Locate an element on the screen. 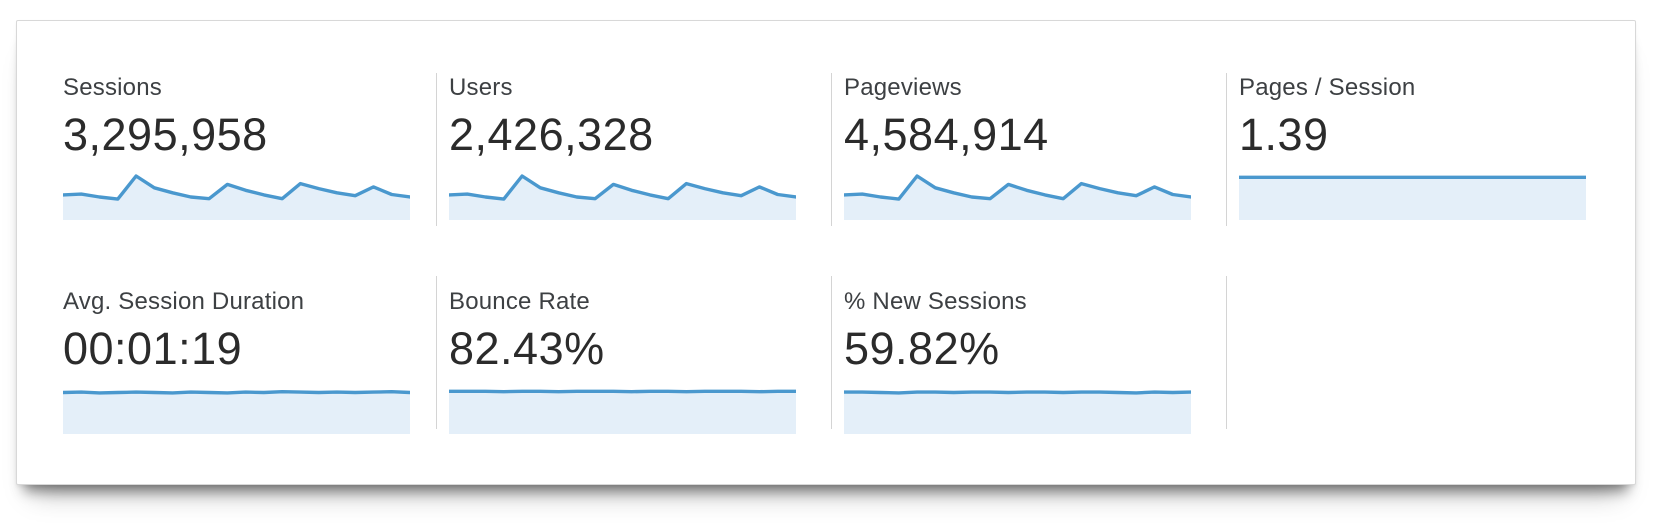 This screenshot has height=528, width=1656. metric-card-pct-new-sessions: % New Sessions 59.82% is located at coordinates (1028, 369).